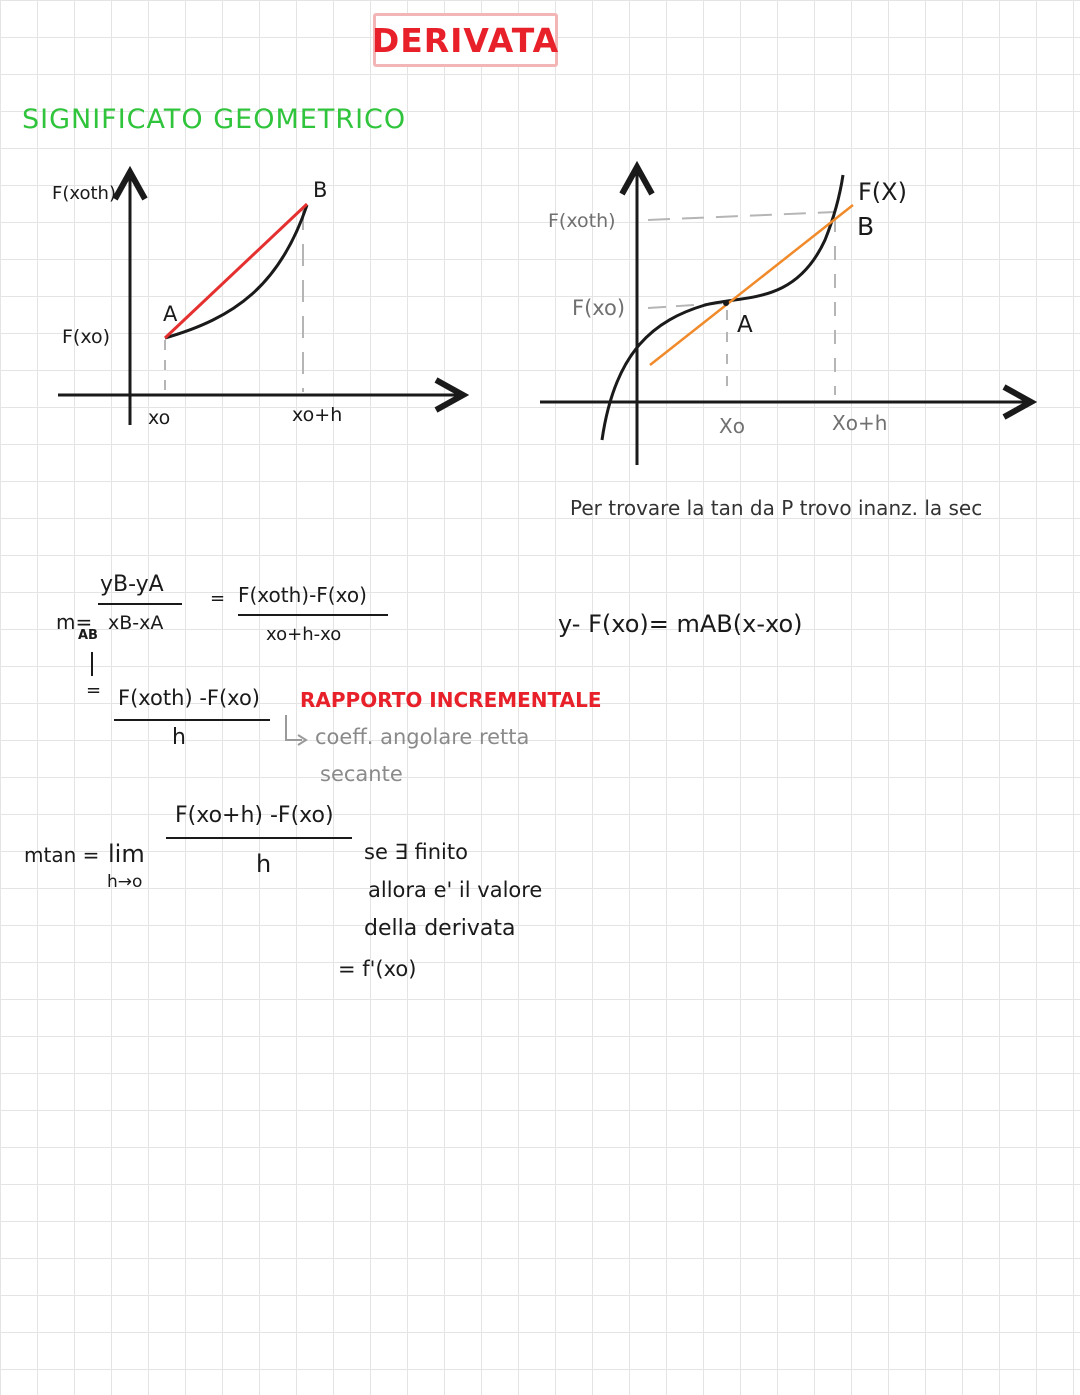 The image size is (1080, 1395). What do you see at coordinates (74, 622) in the screenshot?
I see `slope-label: m=` at bounding box center [74, 622].